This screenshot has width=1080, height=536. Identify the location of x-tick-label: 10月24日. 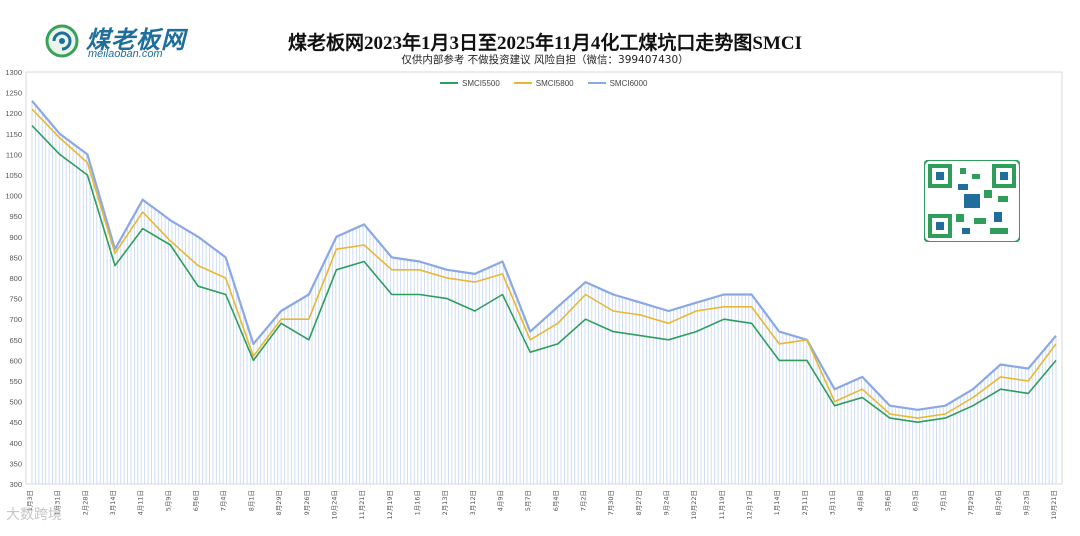
(334, 505).